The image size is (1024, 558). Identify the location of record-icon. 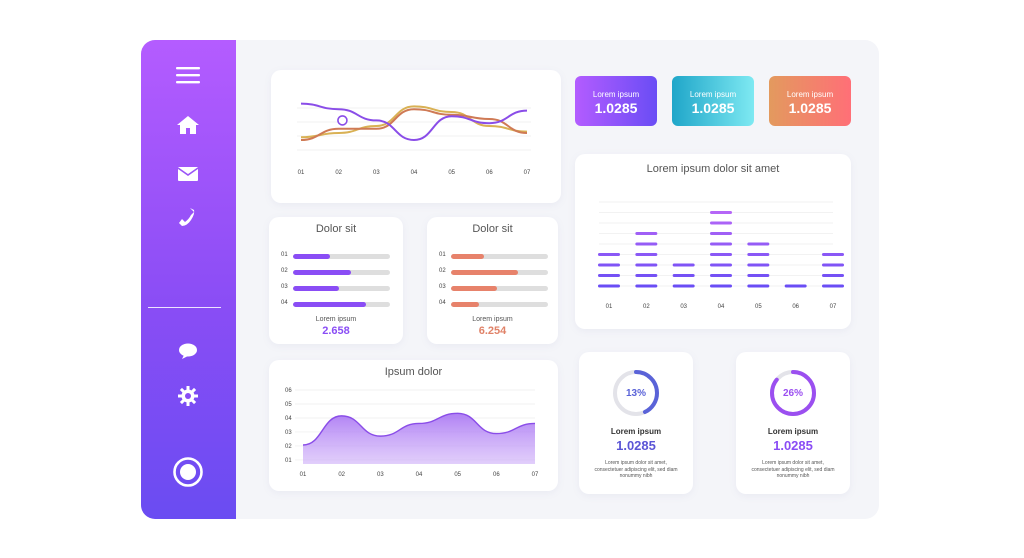
(188, 472).